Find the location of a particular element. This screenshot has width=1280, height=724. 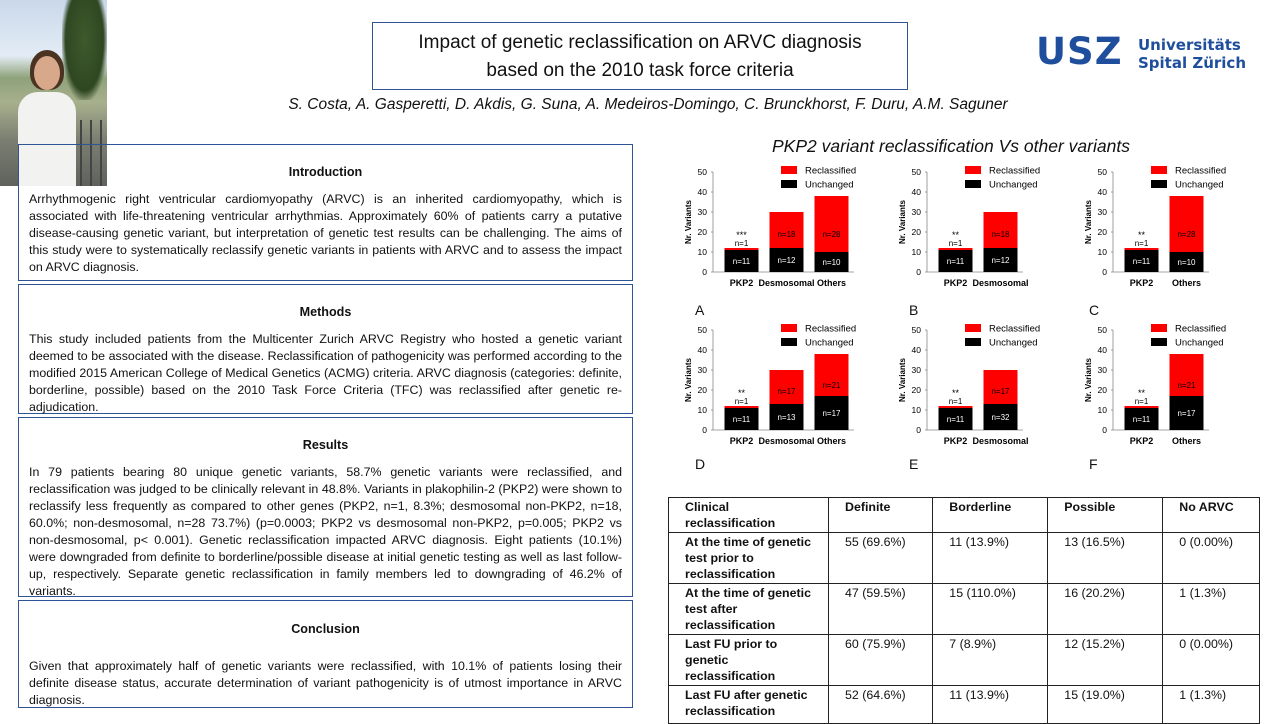

data-label-unchanged: n=11 is located at coordinates (956, 261).